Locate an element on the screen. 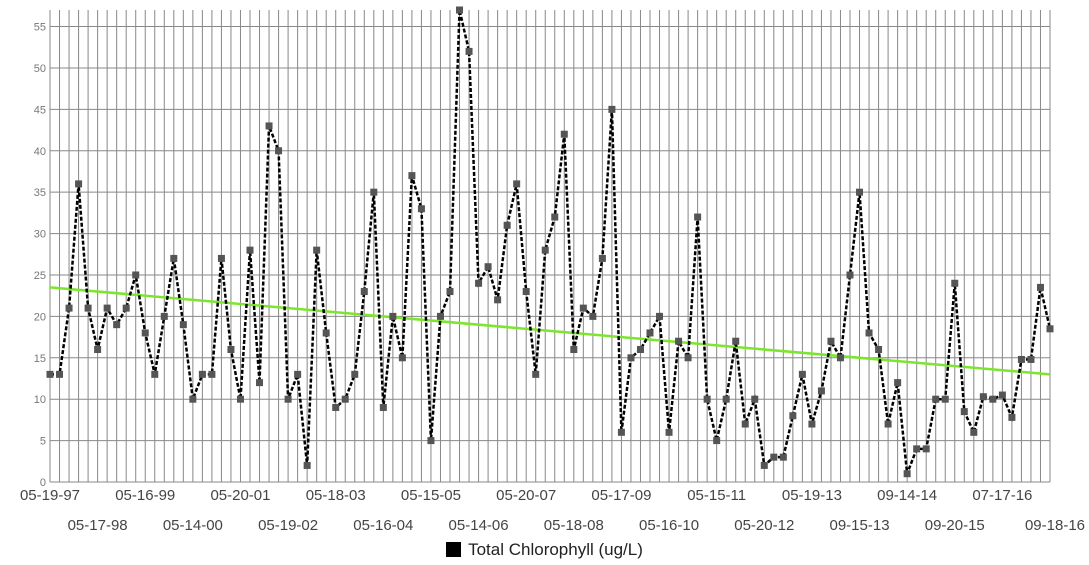 Image resolution: width=1089 pixels, height=565 pixels. legend-swatch is located at coordinates (454, 549).